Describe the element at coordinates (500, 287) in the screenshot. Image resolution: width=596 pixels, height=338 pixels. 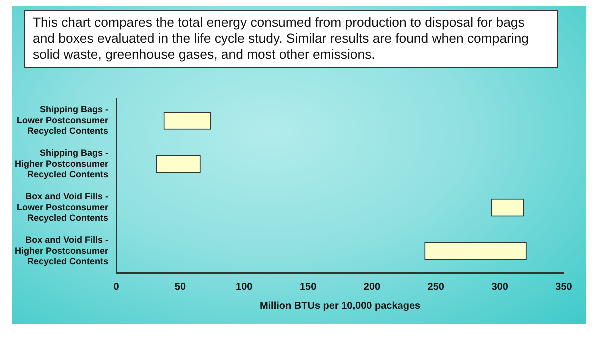
I see `x-tick-label: 300` at that location.